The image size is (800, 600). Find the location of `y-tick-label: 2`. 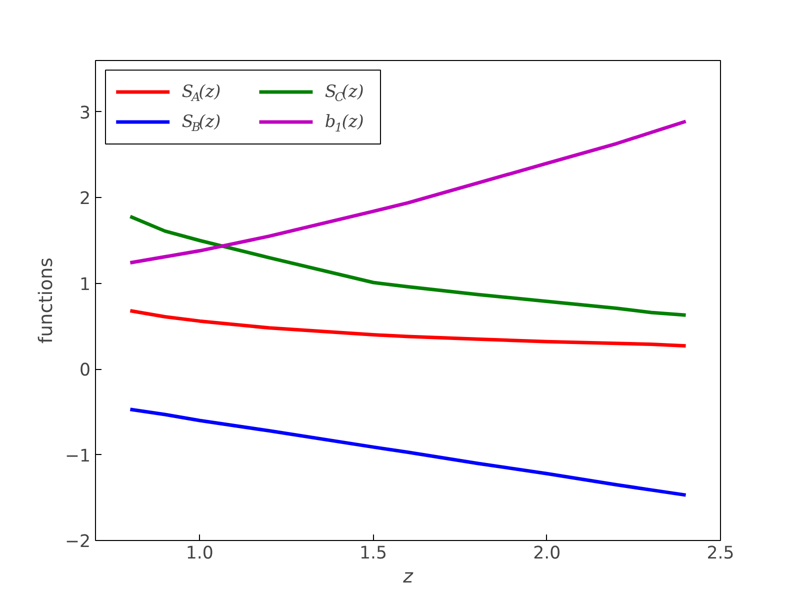

y-tick-label: 2 is located at coordinates (85, 199).